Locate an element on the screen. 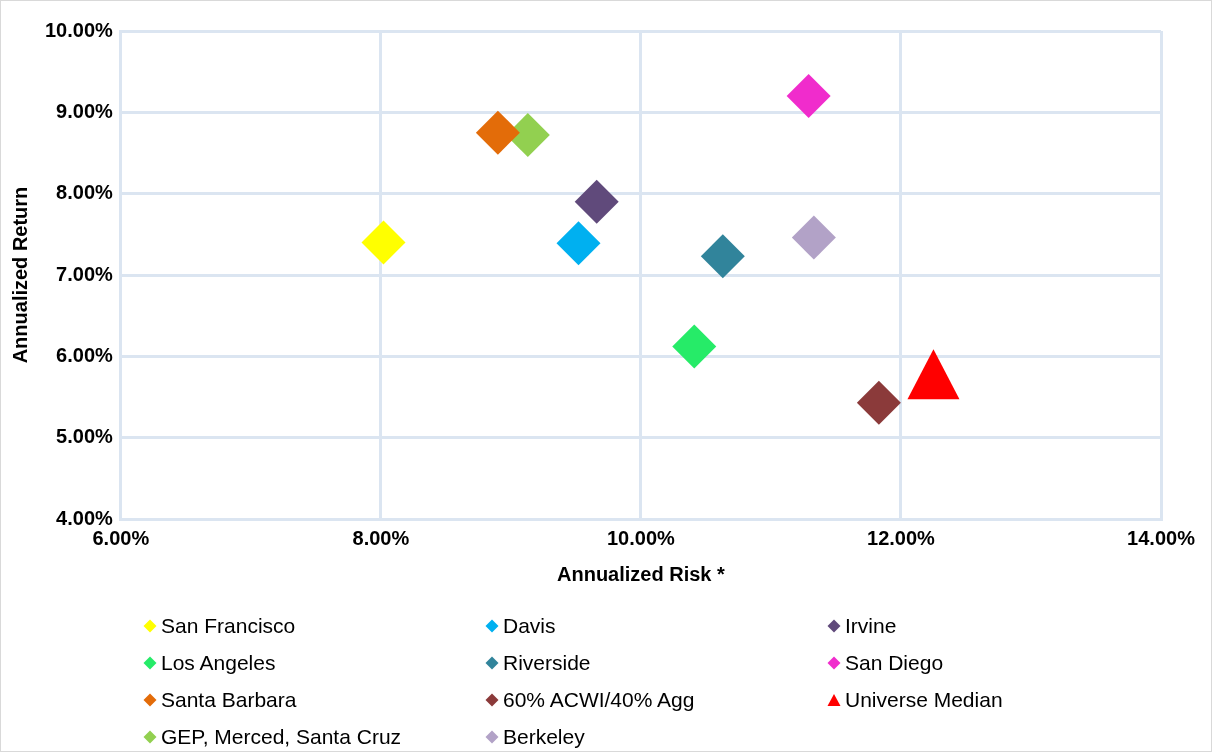 The width and height of the screenshot is (1212, 752). x-axis-title: Annualized Risk * is located at coordinates (641, 573).